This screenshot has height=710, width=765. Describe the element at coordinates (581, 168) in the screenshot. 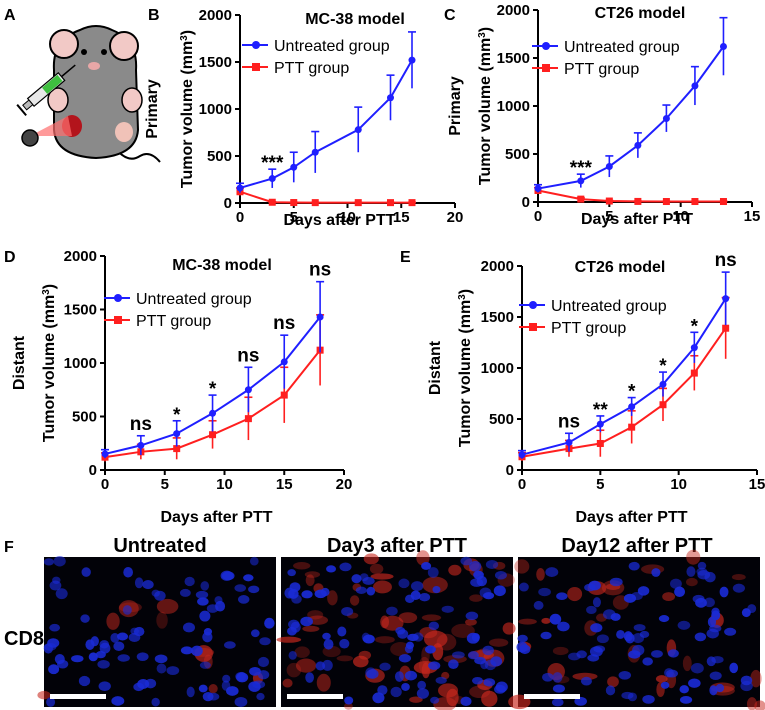

I see `significance-label: ***` at that location.